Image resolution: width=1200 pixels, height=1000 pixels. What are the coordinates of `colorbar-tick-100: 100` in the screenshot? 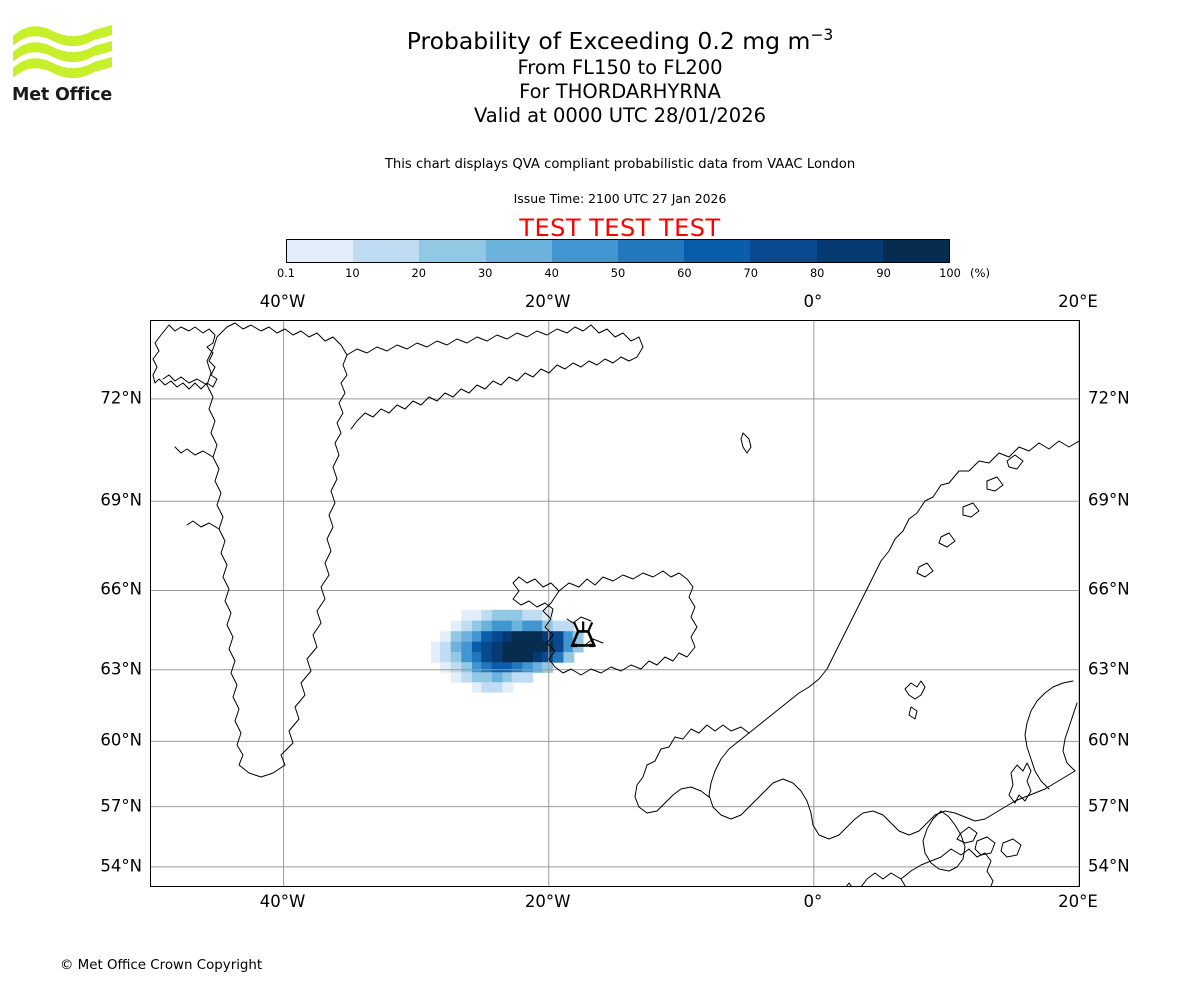 It's located at (950, 273).